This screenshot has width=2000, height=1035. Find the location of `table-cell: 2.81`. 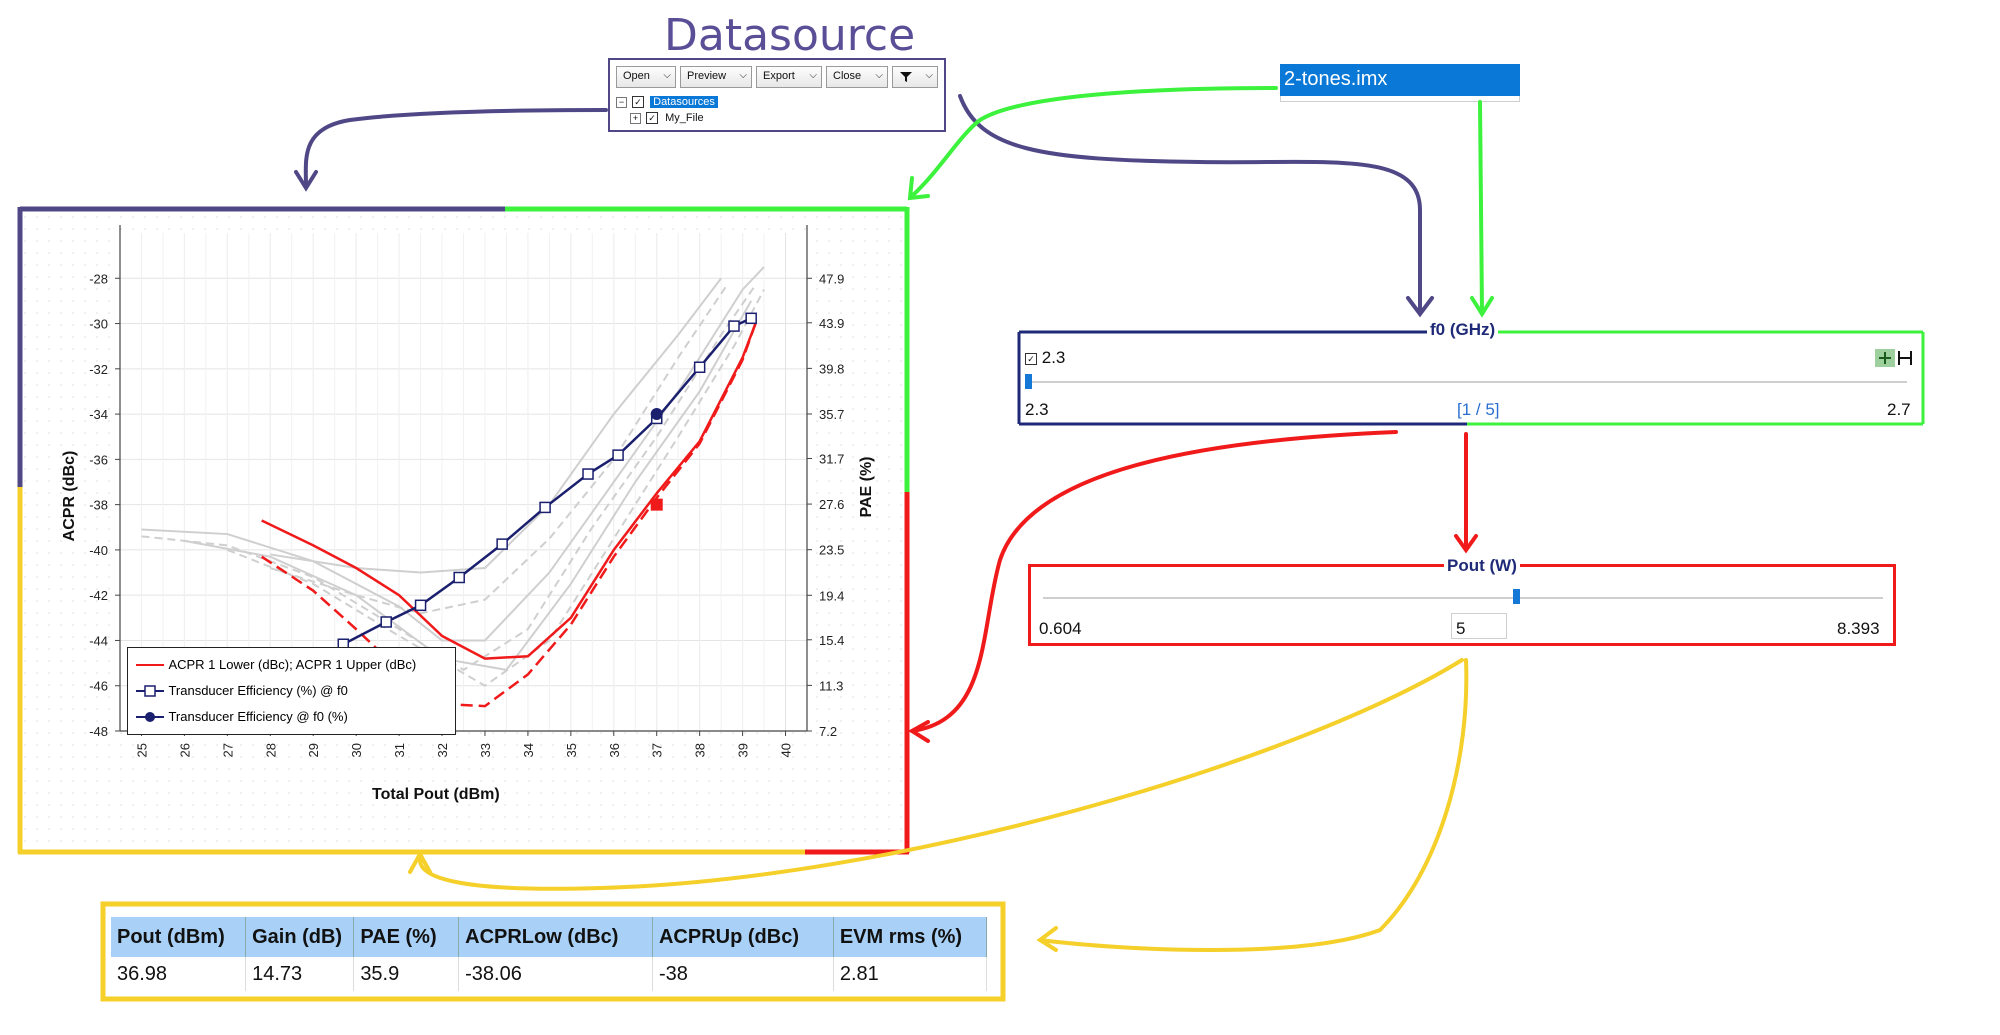

table-cell: 2.81 is located at coordinates (910, 974).